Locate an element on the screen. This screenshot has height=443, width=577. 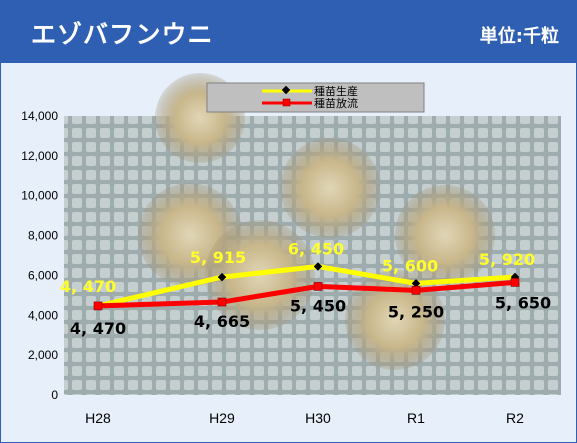
x-axis: H28 H29 H30 R1 R2 is located at coordinates (304, 418).